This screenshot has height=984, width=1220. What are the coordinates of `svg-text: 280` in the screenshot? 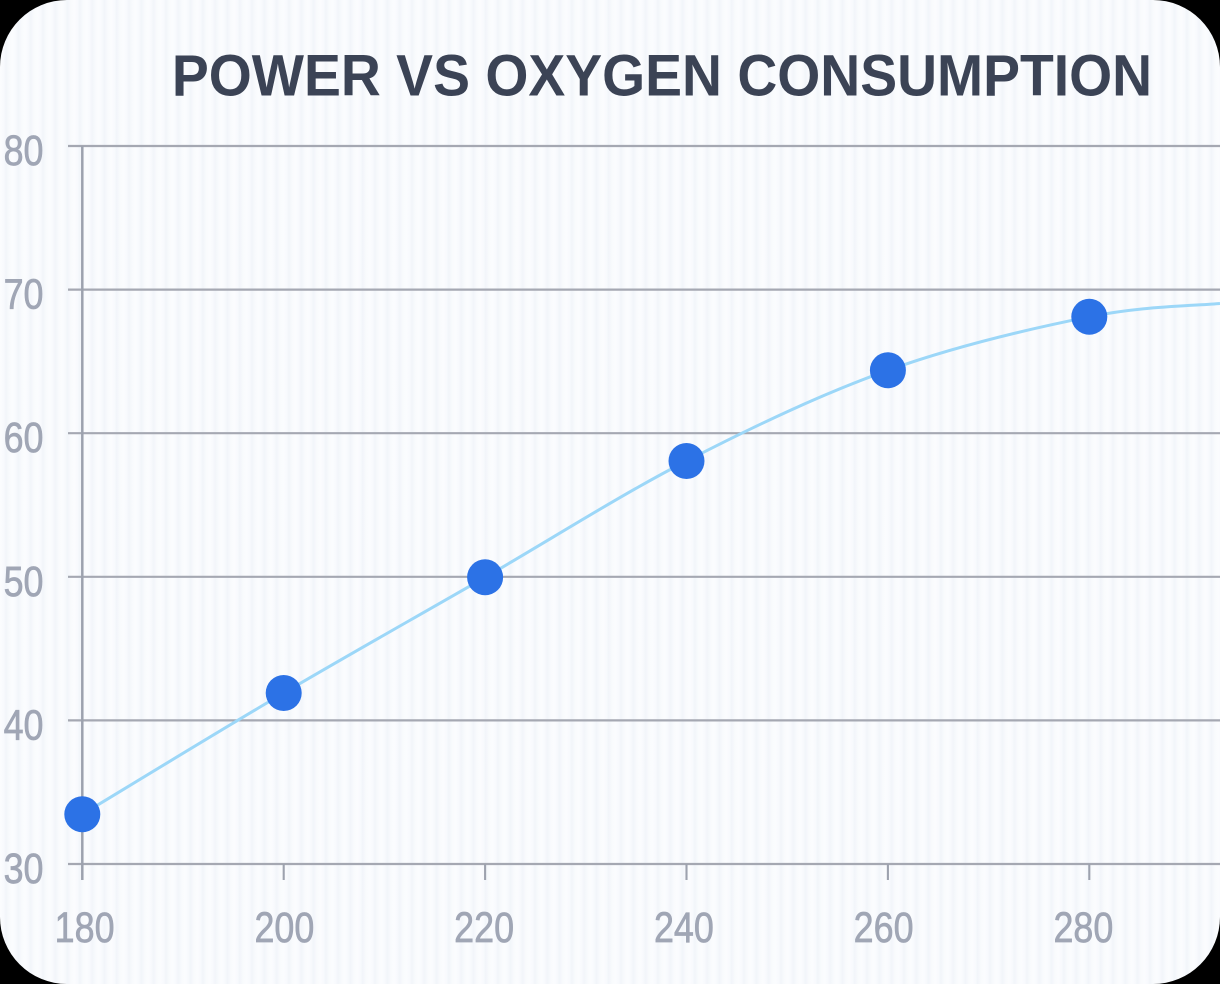 It's located at (1083, 928).